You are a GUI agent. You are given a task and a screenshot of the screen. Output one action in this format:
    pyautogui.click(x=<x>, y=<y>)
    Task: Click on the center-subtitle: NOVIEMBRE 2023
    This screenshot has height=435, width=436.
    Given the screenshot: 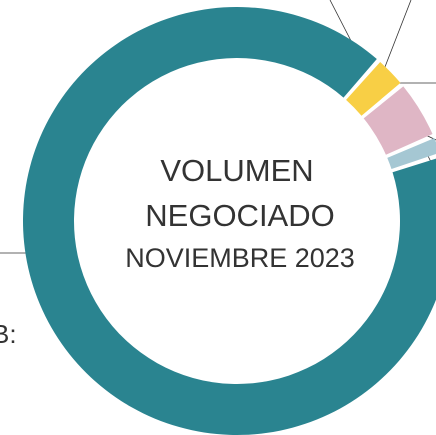 What is the action you would take?
    pyautogui.click(x=240, y=258)
    